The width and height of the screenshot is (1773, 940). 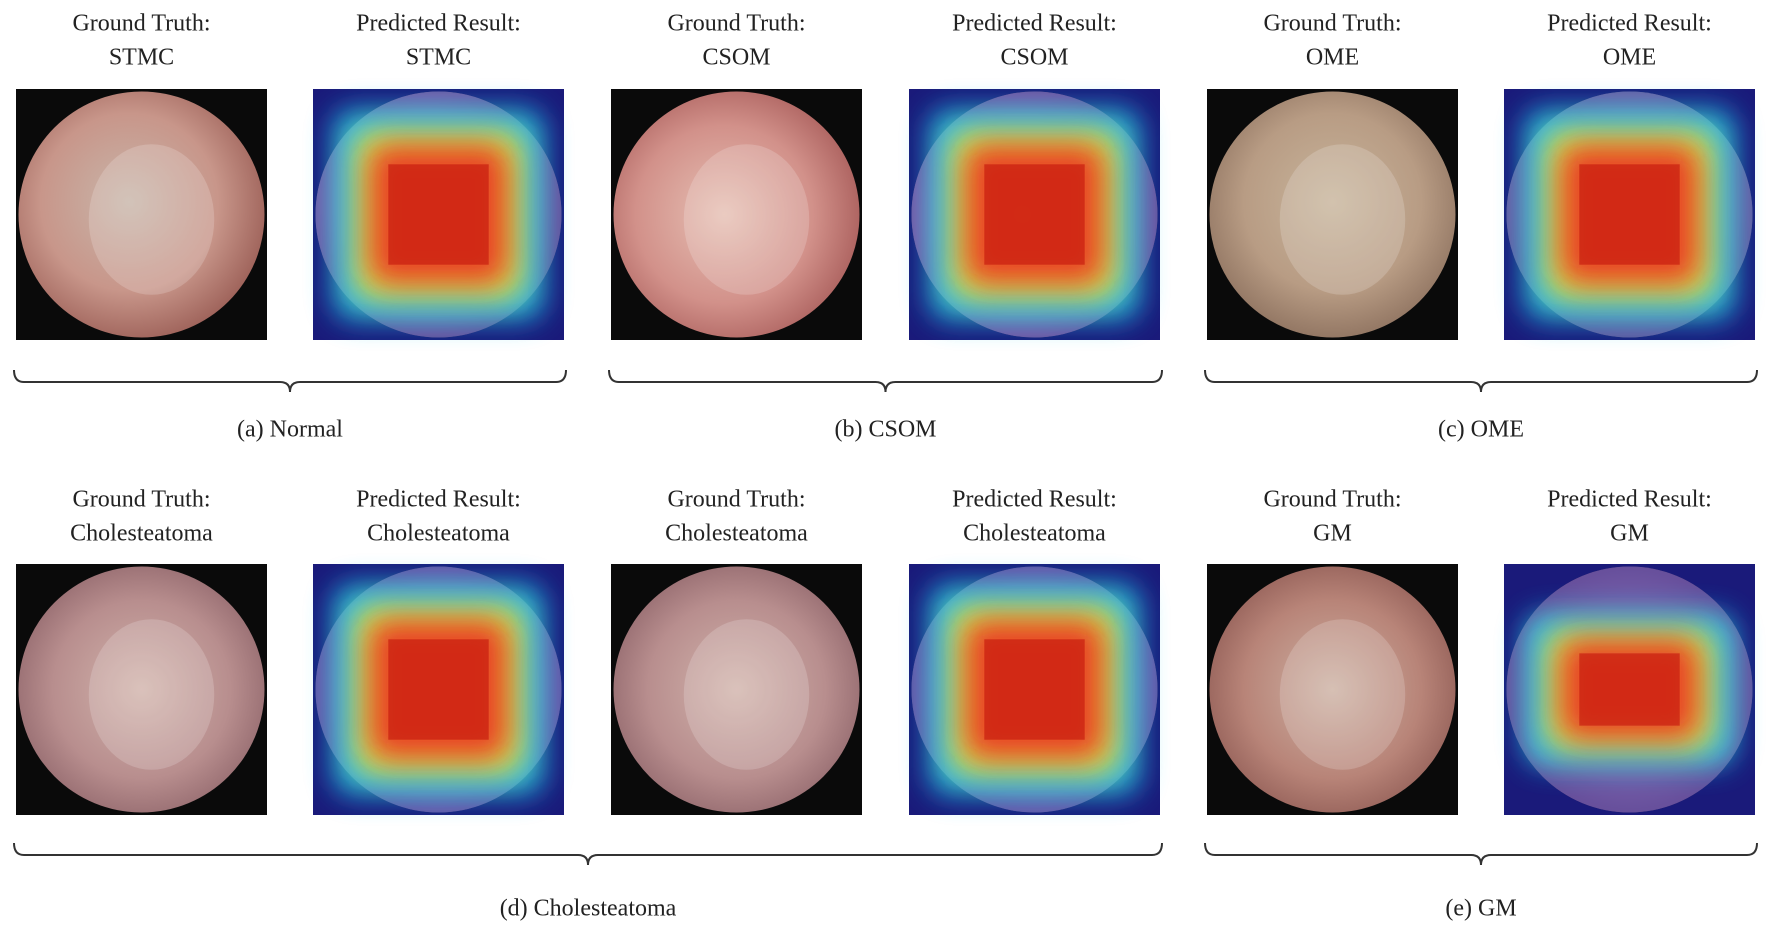 I want to click on group-caption: (b) CSOM, so click(x=885, y=430).